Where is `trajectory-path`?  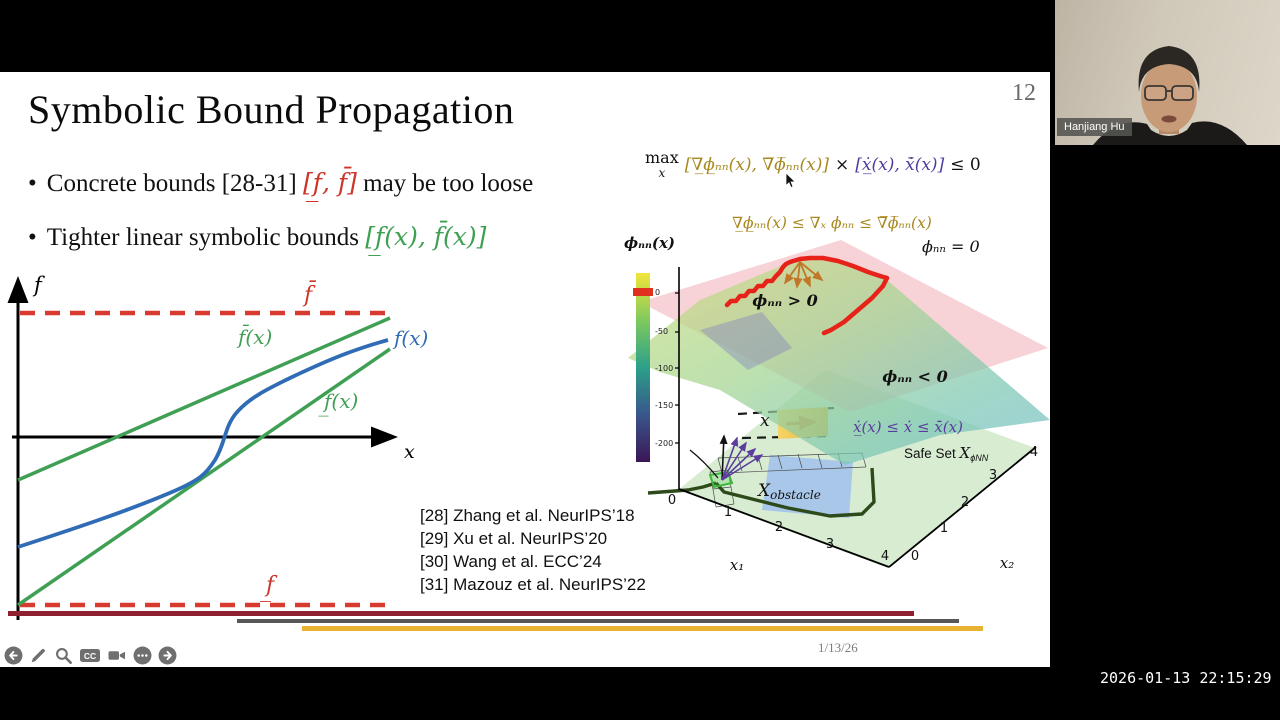 trajectory-path is located at coordinates (761, 492).